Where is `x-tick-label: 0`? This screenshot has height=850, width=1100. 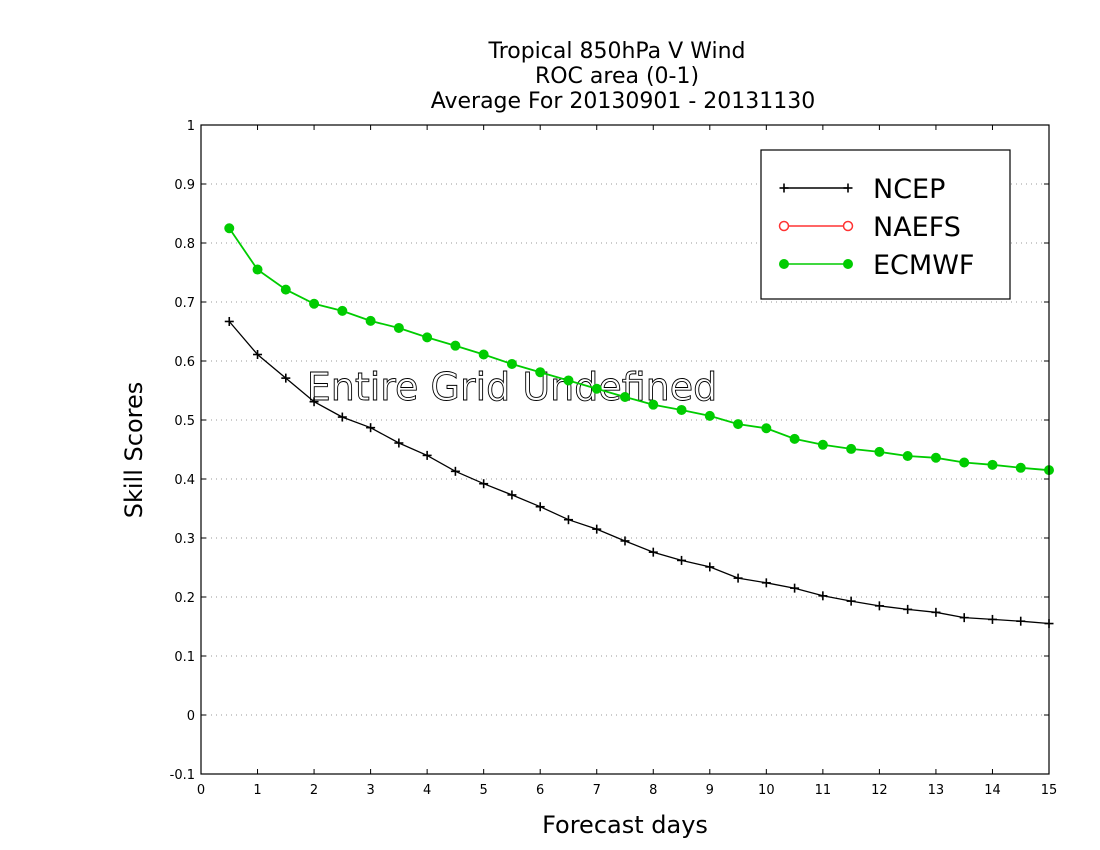
x-tick-label: 0 is located at coordinates (201, 790).